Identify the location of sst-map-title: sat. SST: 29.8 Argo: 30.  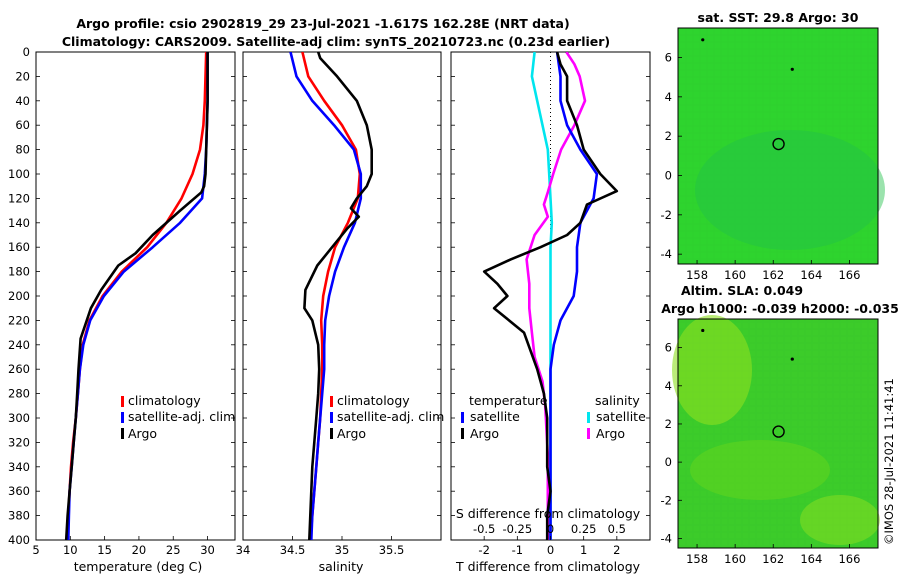
(778, 17).